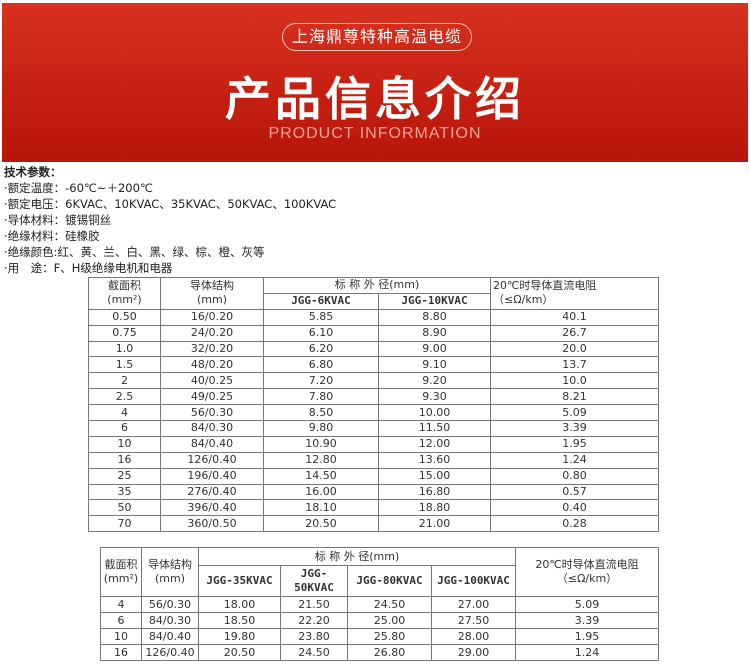 The width and height of the screenshot is (750, 668). Describe the element at coordinates (575, 444) in the screenshot. I see `cell-resistance: 1.95` at that location.